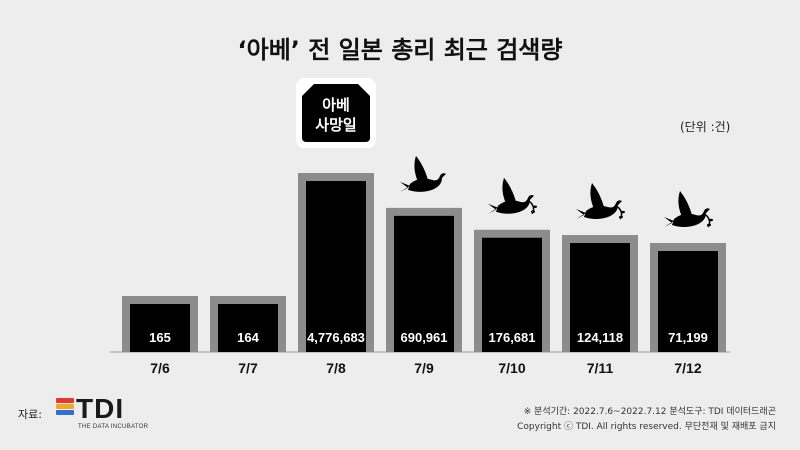 This screenshot has width=800, height=450. What do you see at coordinates (336, 368) in the screenshot?
I see `x-tick-label: 7/8` at bounding box center [336, 368].